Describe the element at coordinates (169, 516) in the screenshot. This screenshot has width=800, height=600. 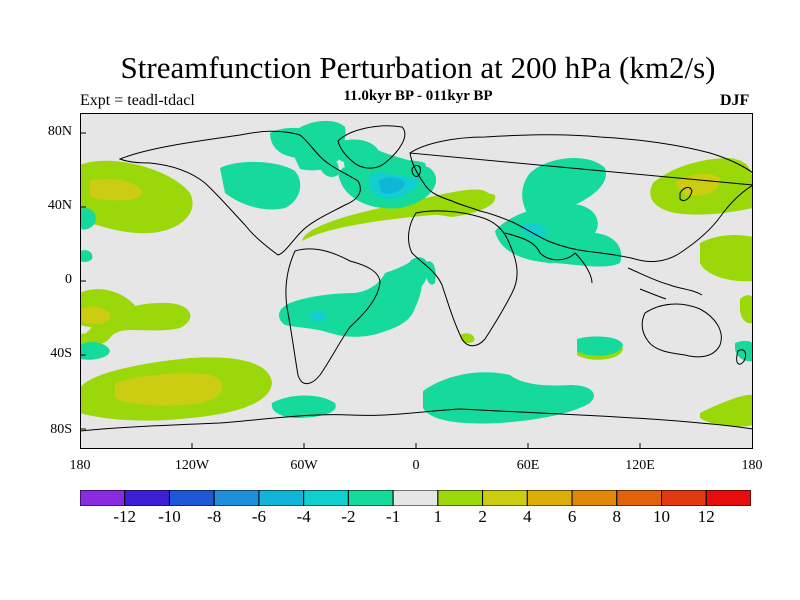
I see `colorbar-label: -10` at that location.